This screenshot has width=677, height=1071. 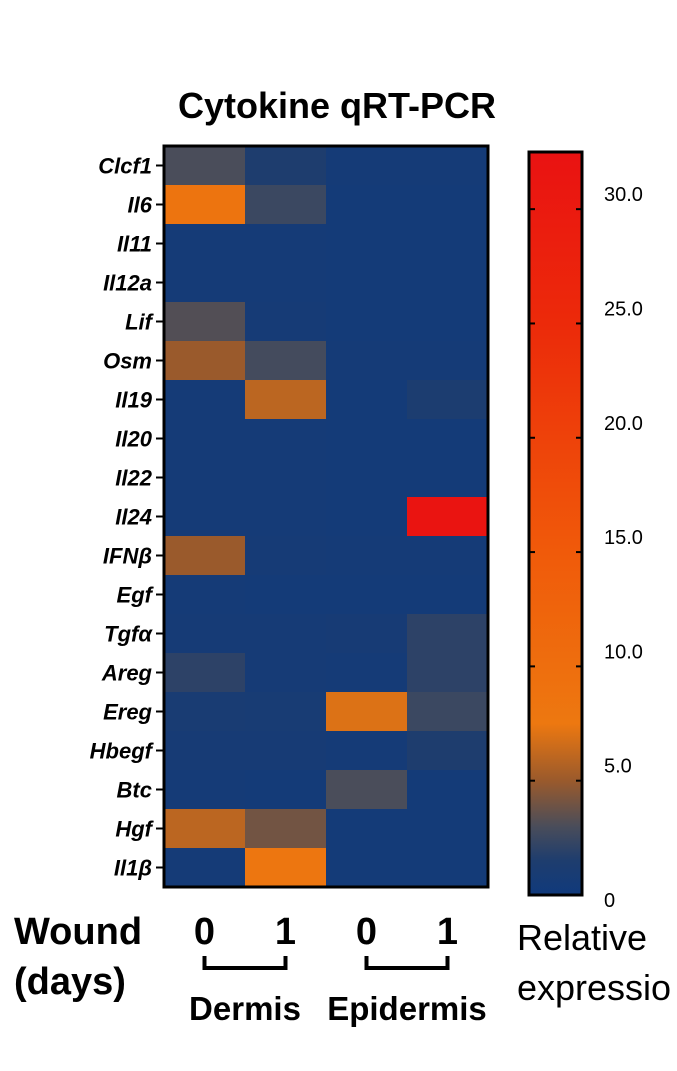 What do you see at coordinates (623, 309) in the screenshot?
I see `colorbar-tick-label: 25.0` at bounding box center [623, 309].